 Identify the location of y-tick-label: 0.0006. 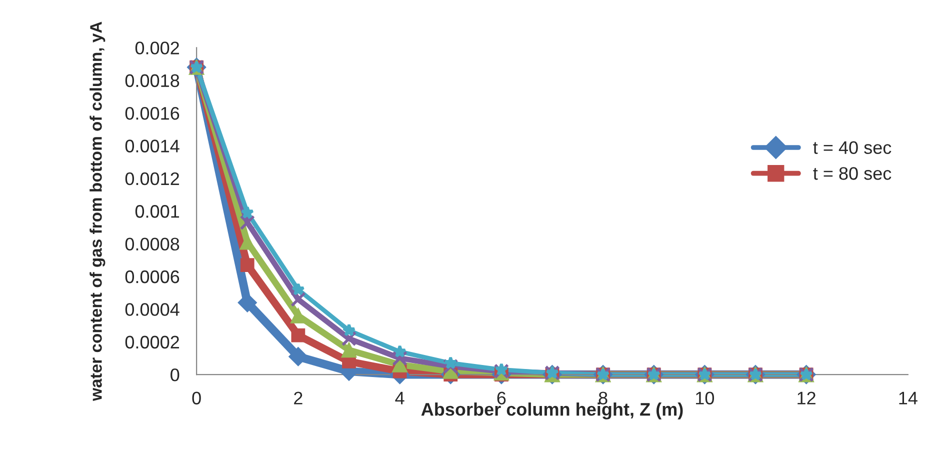
(152, 277).